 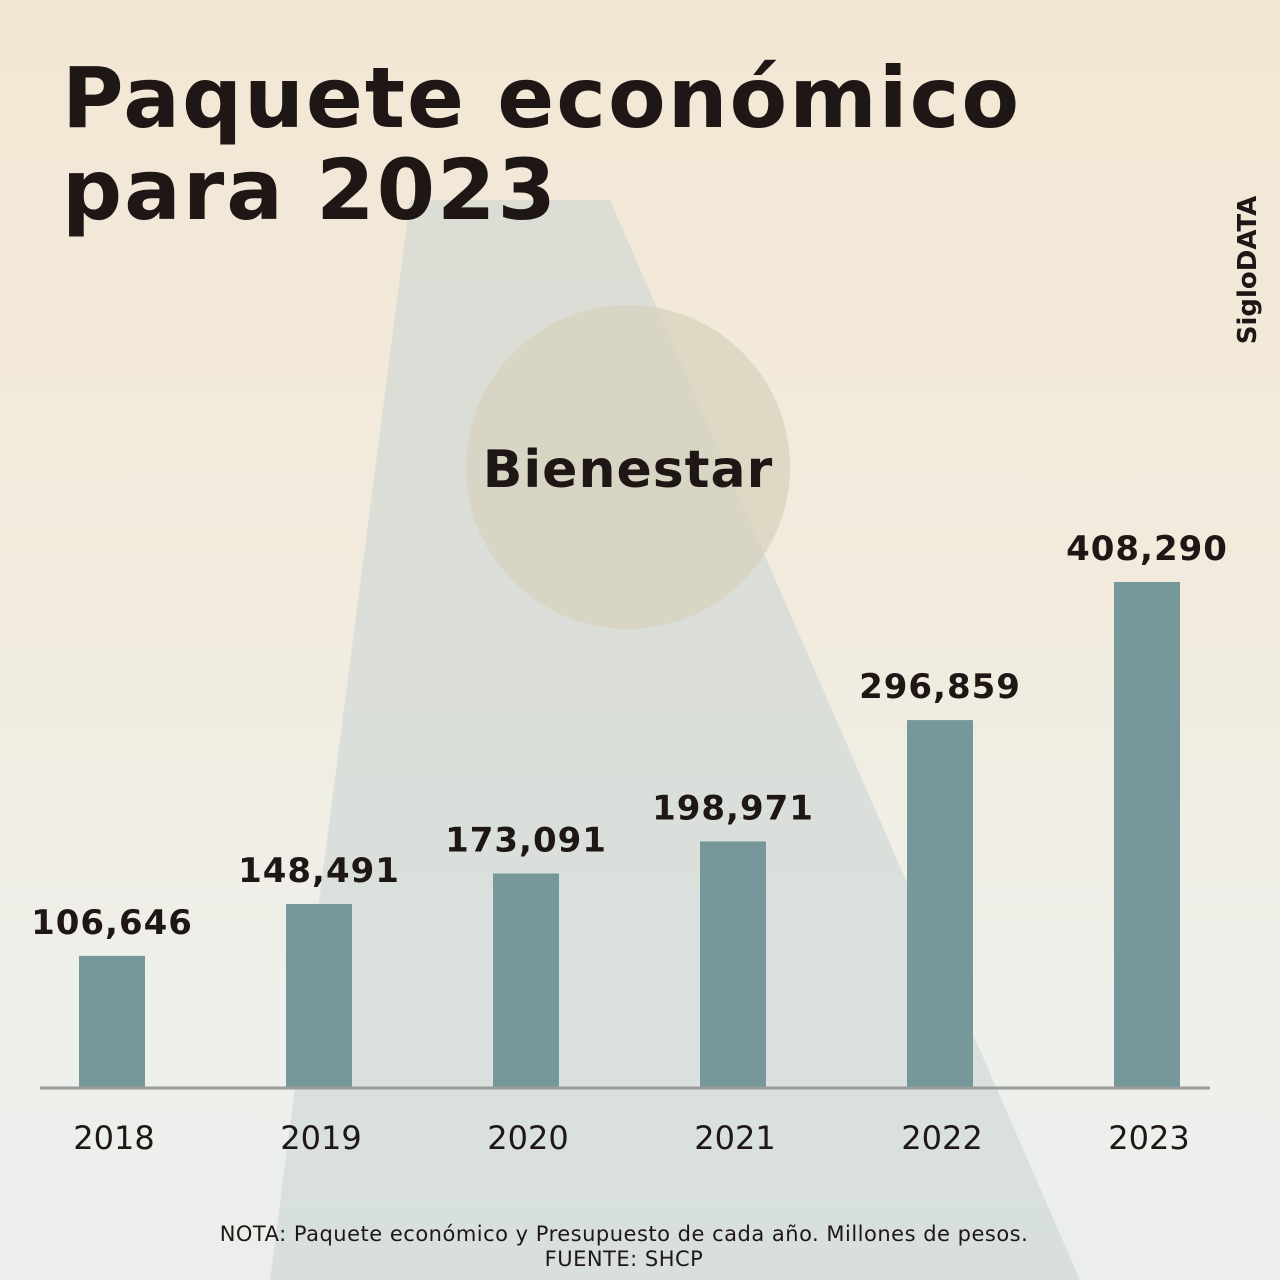 What do you see at coordinates (319, 871) in the screenshot?
I see `data-label: 148,491` at bounding box center [319, 871].